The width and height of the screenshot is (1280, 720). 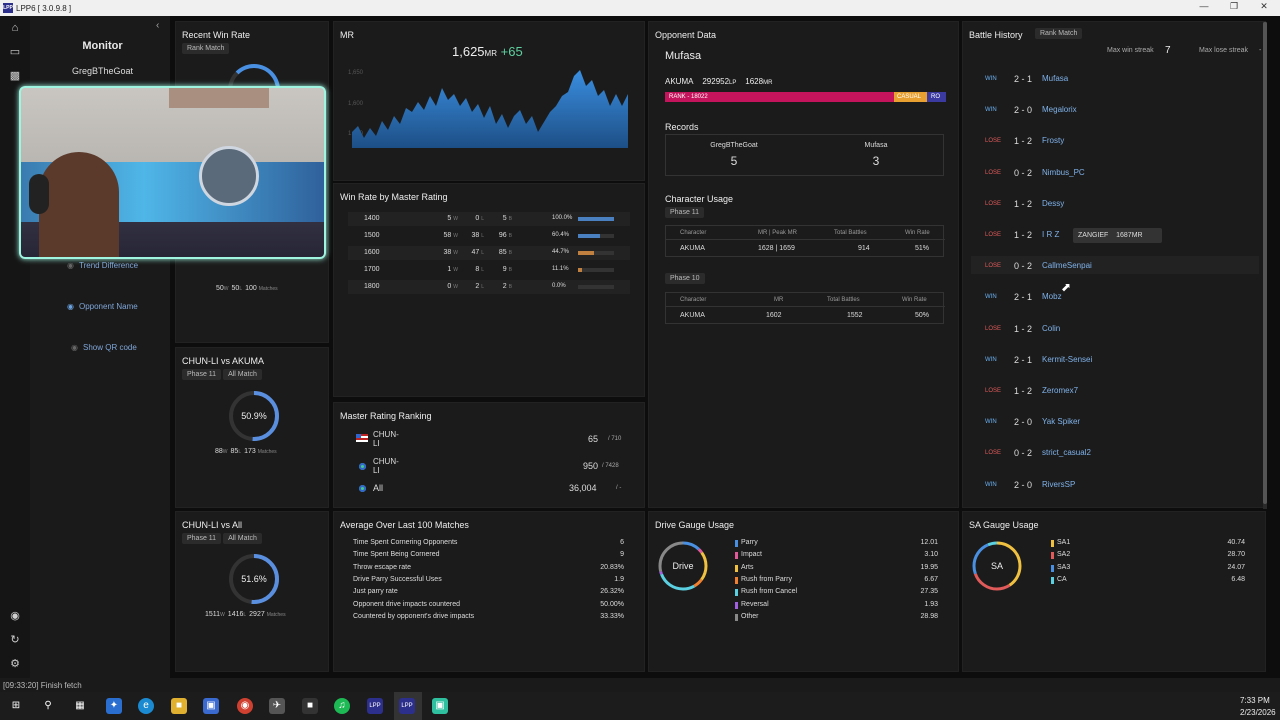 What do you see at coordinates (910, 97) in the screenshot?
I see `casual-badge: CASUAL` at bounding box center [910, 97].